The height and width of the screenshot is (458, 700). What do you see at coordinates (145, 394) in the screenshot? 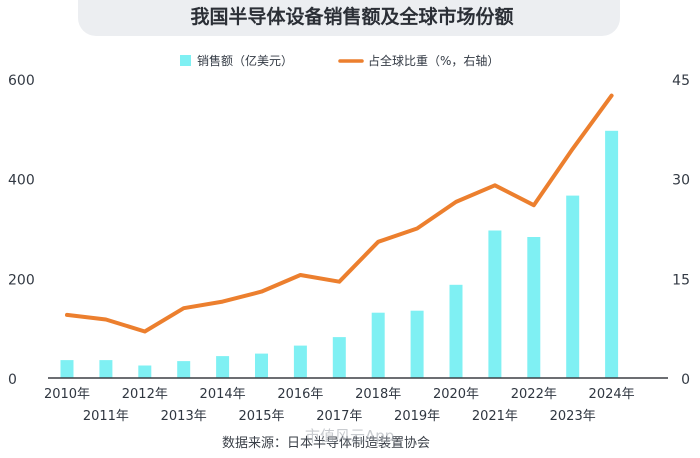
I see `x-tick-label: 2012年` at bounding box center [145, 394].